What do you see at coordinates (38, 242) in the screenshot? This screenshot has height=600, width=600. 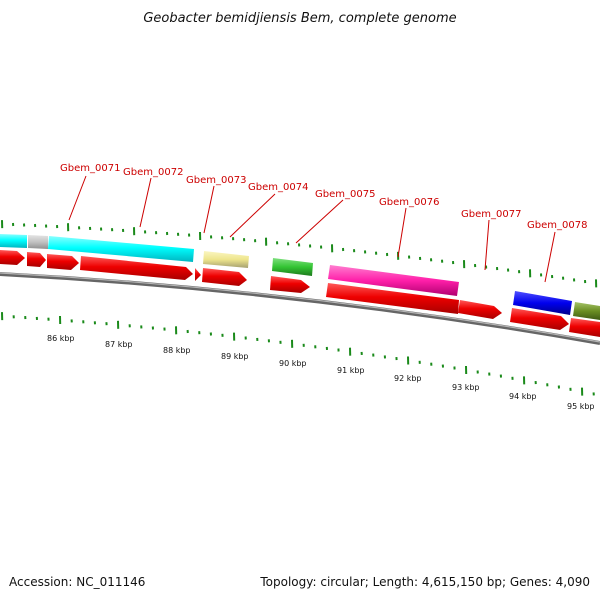 I see `feature-block-grey` at bounding box center [38, 242].